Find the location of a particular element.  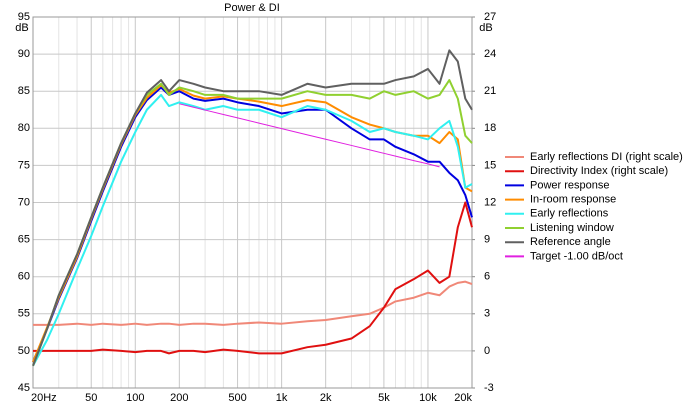

y2-tick-label: 24 is located at coordinates (490, 54).